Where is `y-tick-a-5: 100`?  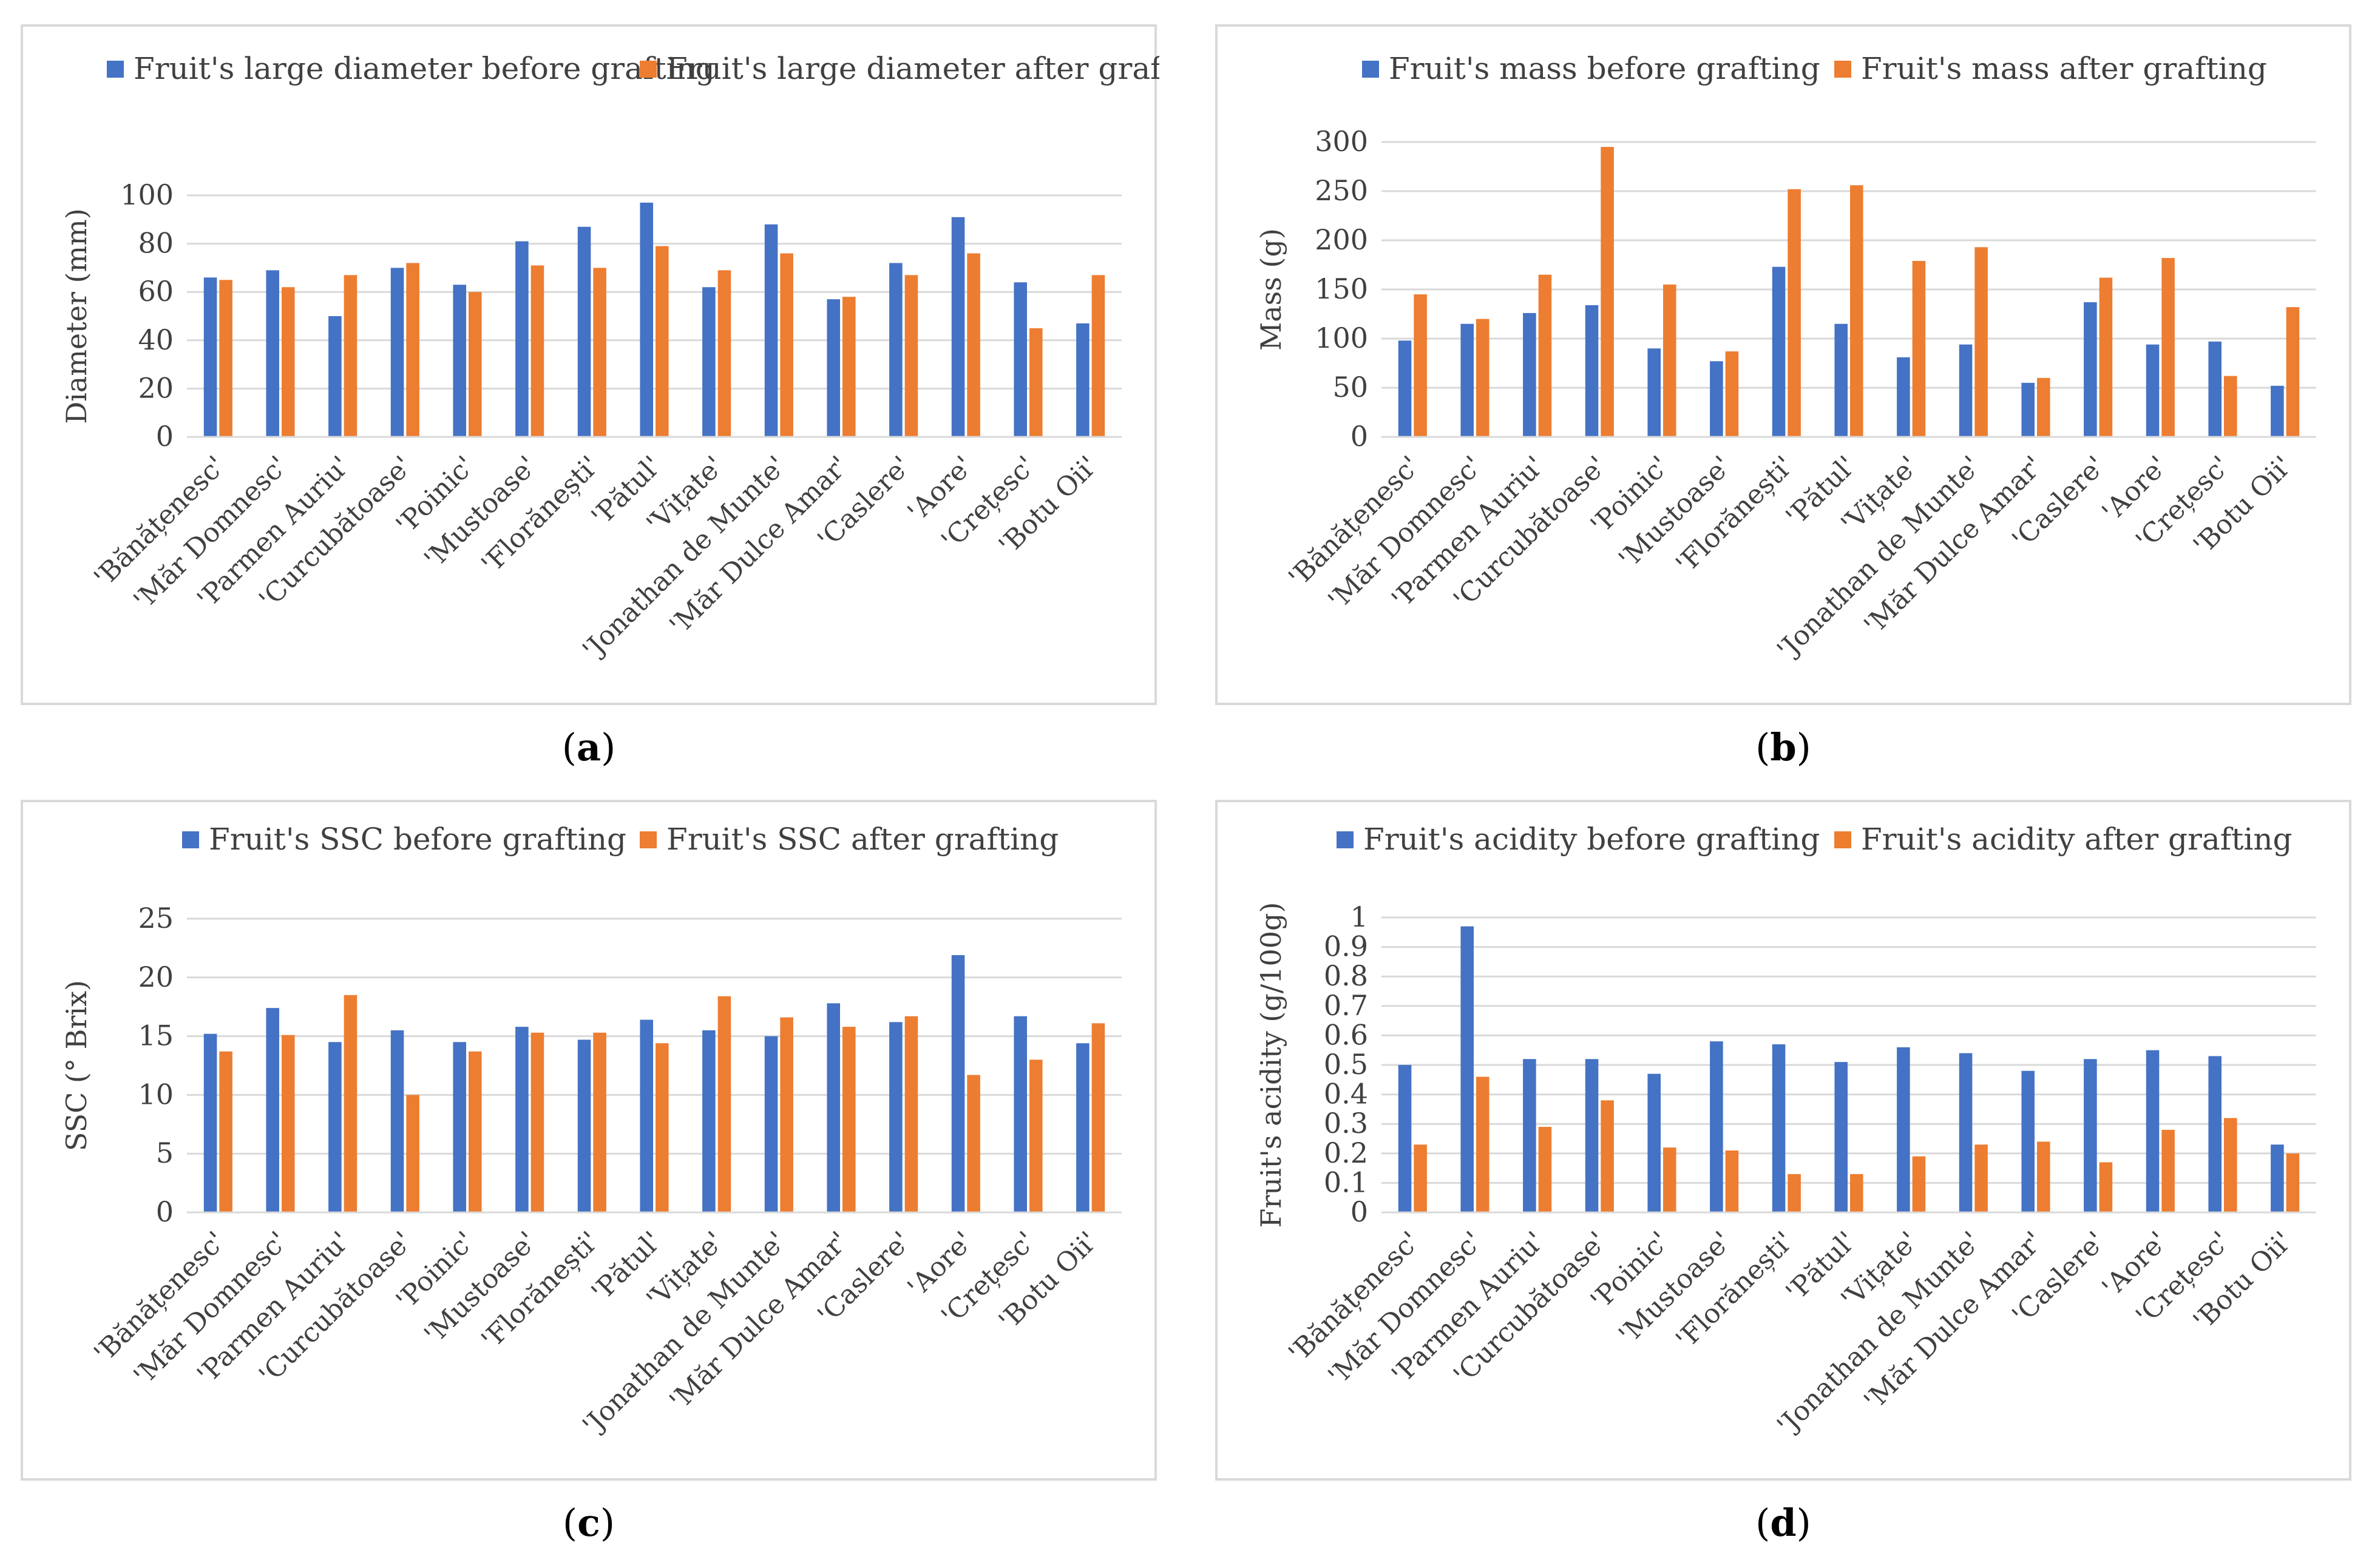 y-tick-a-5: 100 is located at coordinates (147, 195).